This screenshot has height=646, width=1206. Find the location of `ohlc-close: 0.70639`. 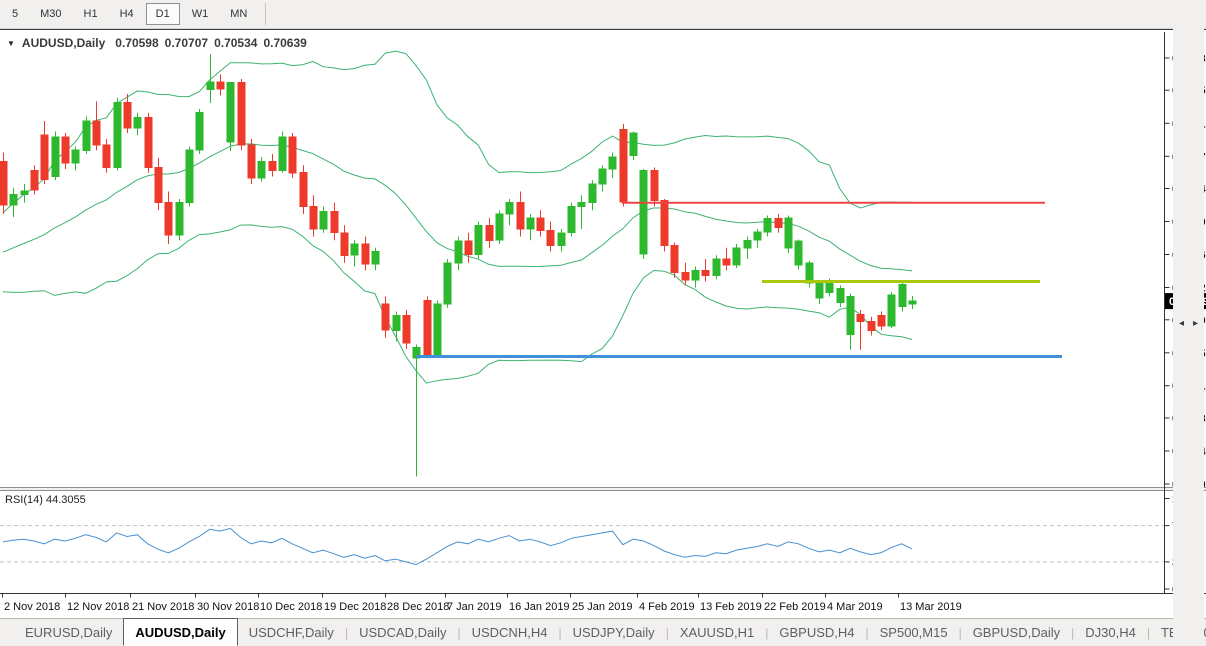

ohlc-close: 0.70639 is located at coordinates (285, 43).